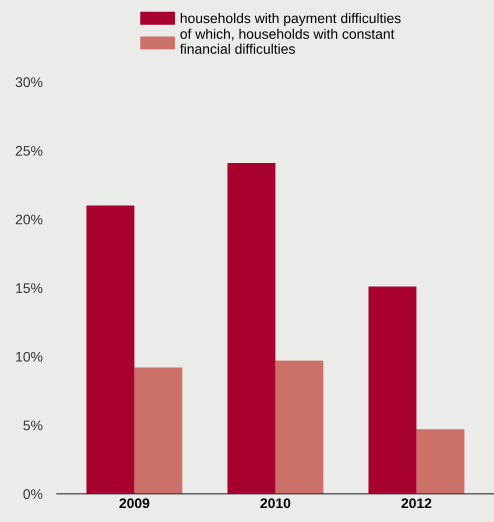  Describe the element at coordinates (416, 503) in the screenshot. I see `x-tick-label: 2012` at that location.